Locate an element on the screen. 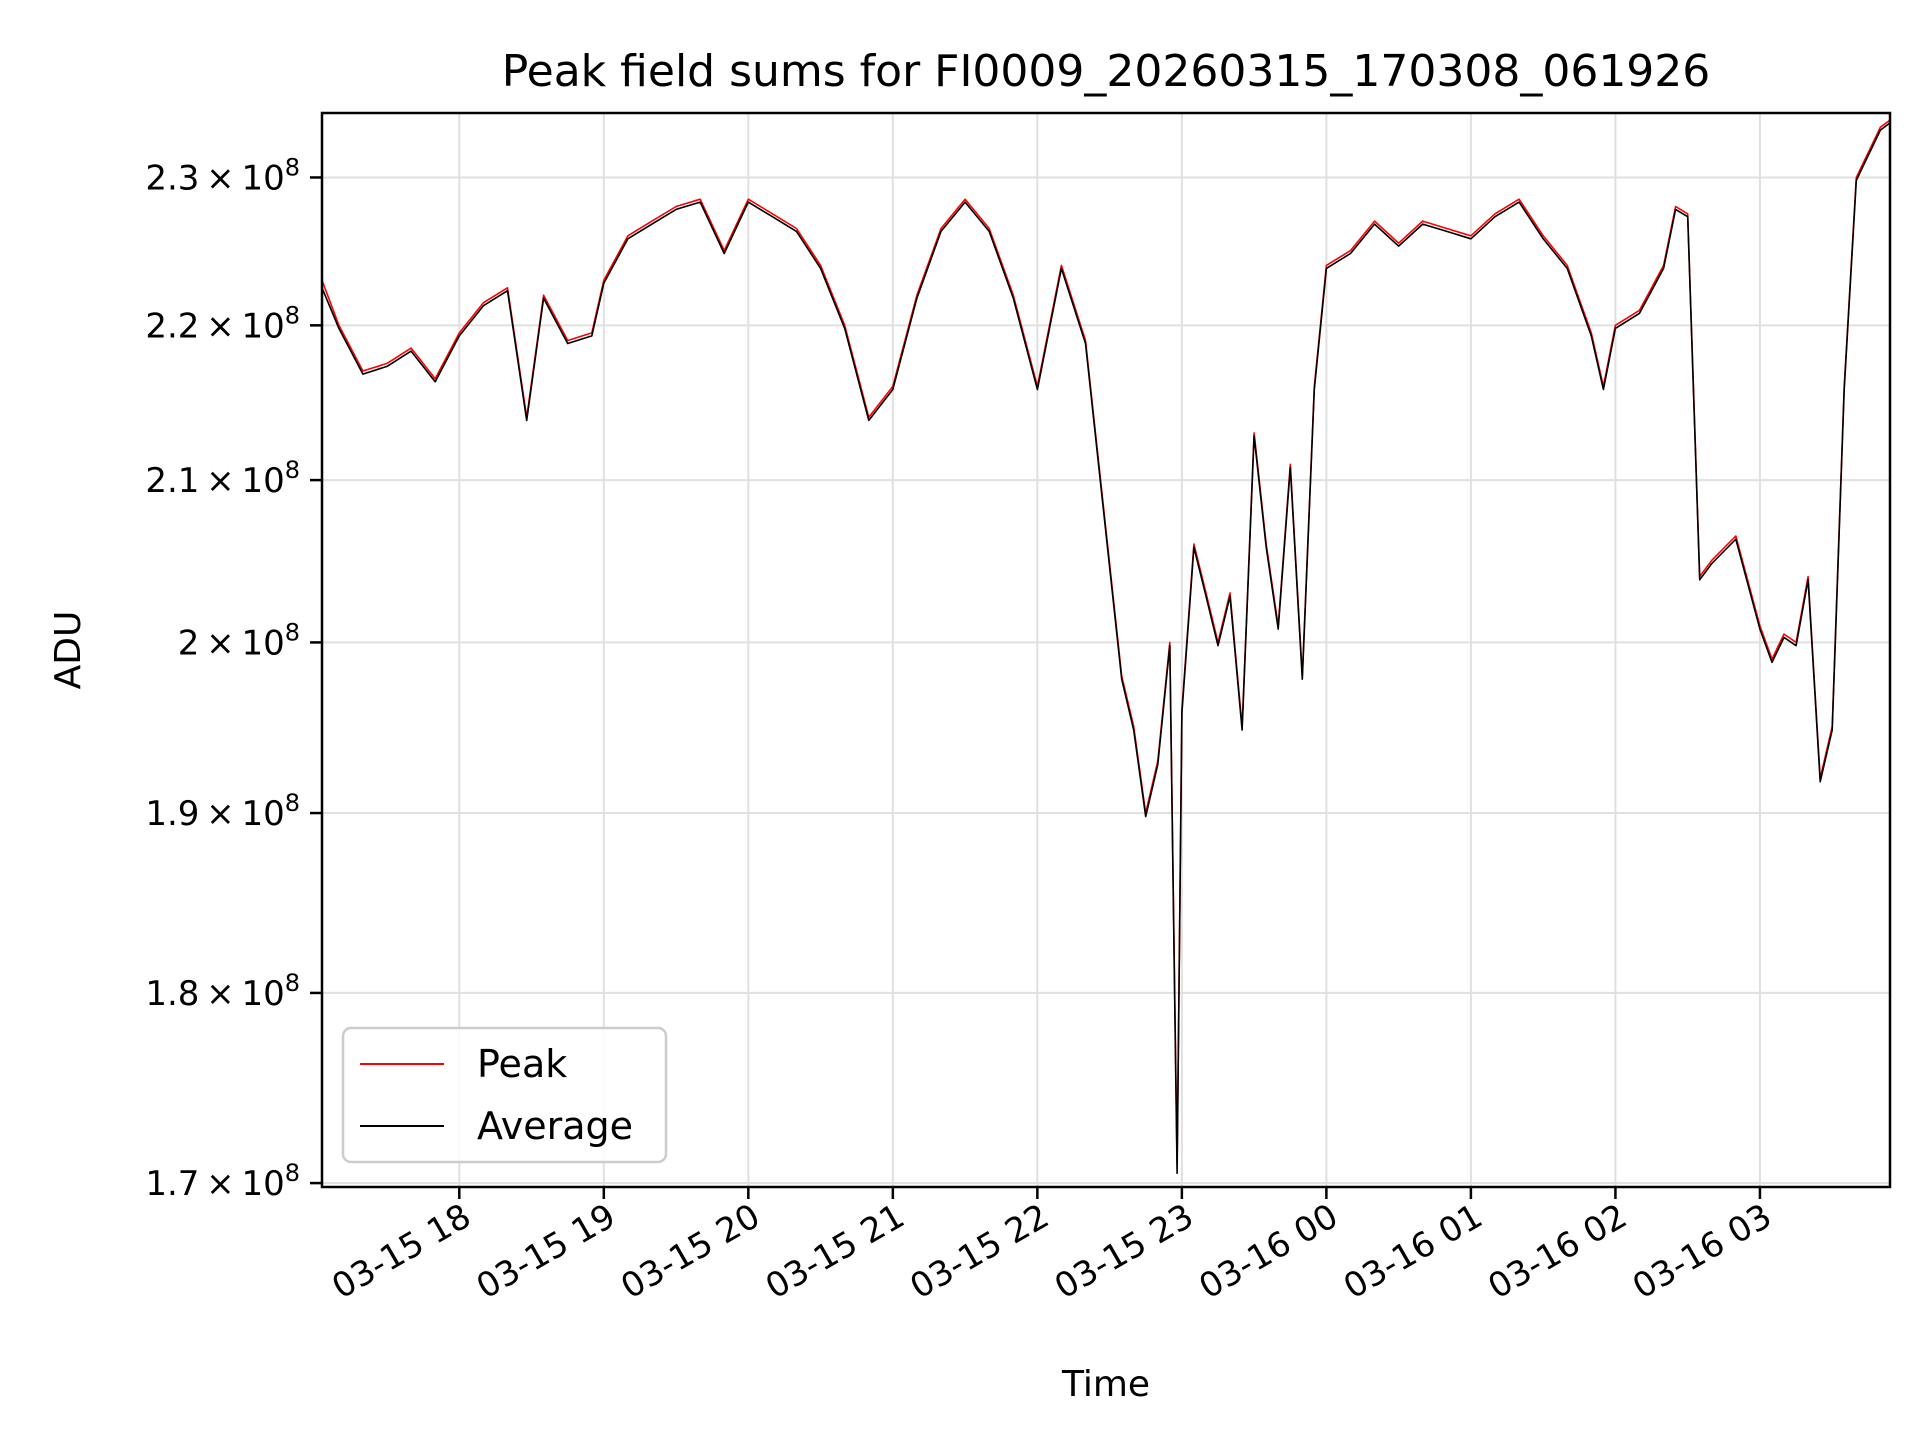  y-tick-label: 2.3 × 108 is located at coordinates (222, 175).